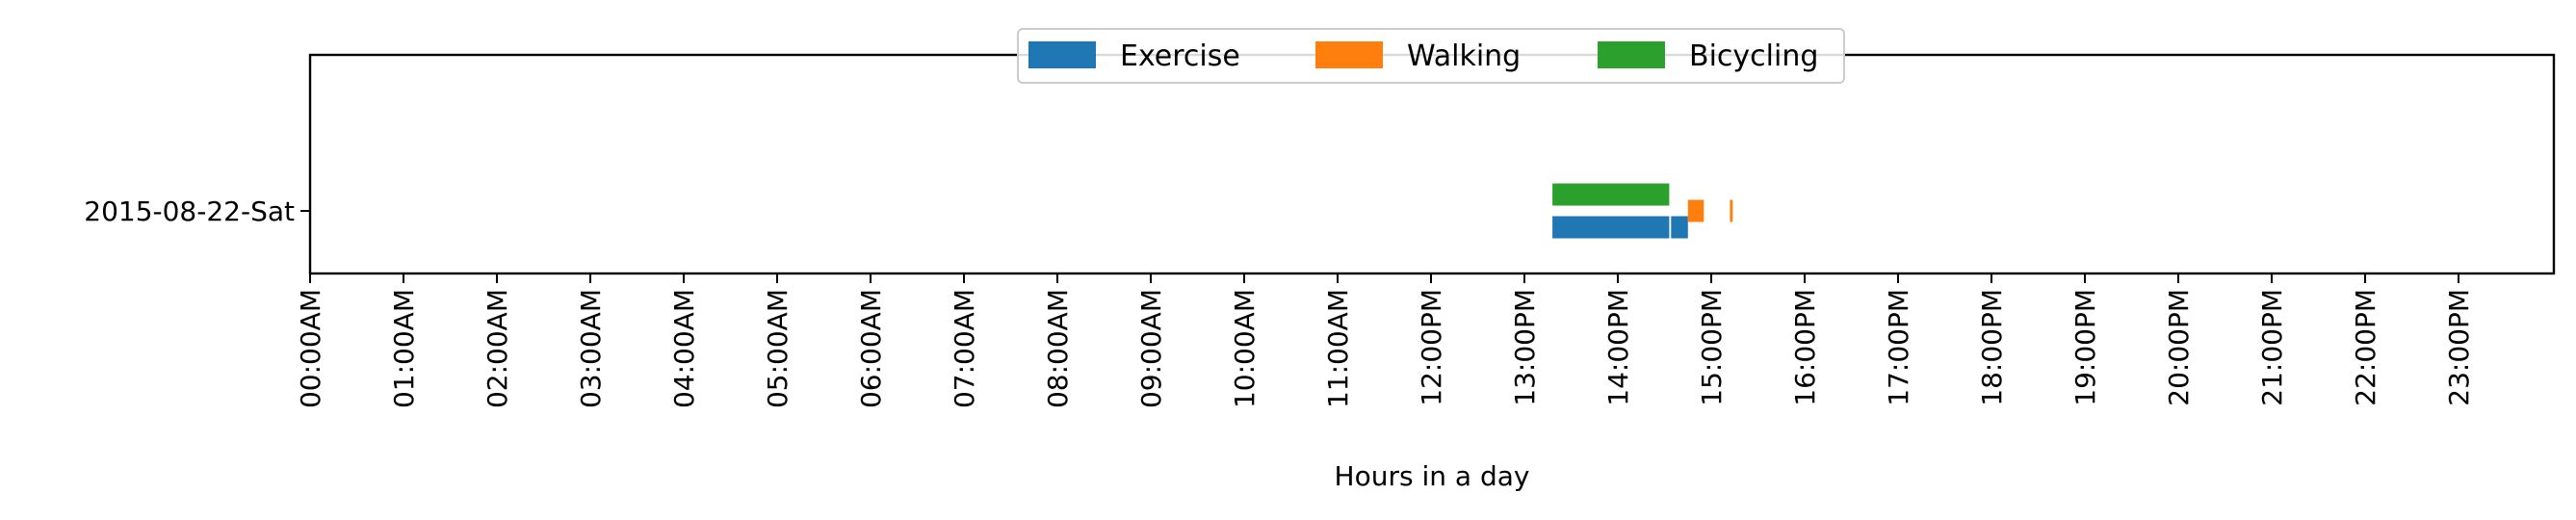 The width and height of the screenshot is (2576, 520). Describe the element at coordinates (310, 348) in the screenshot. I see `x-tick-label: 00:00AM` at that location.